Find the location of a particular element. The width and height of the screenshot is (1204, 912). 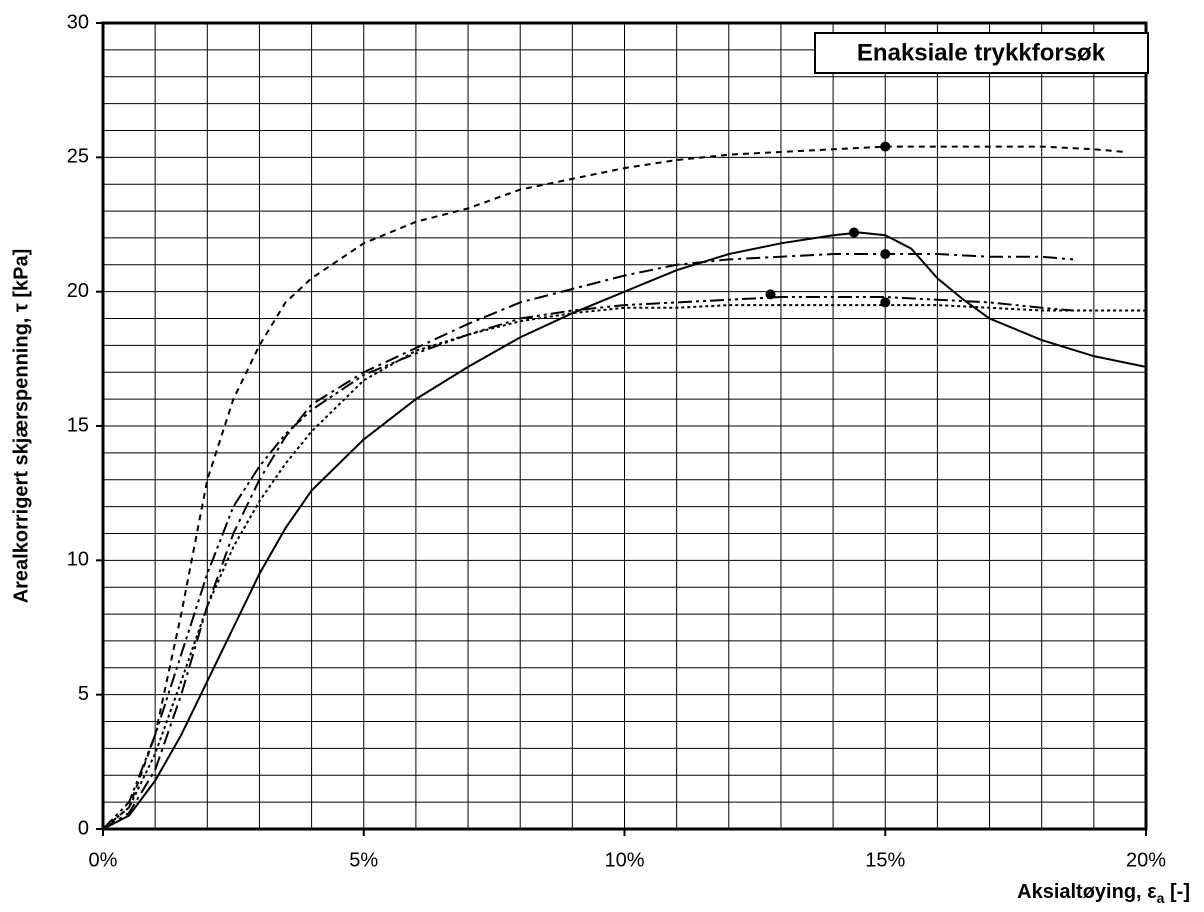

x-tick-label: 15% is located at coordinates (885, 860).